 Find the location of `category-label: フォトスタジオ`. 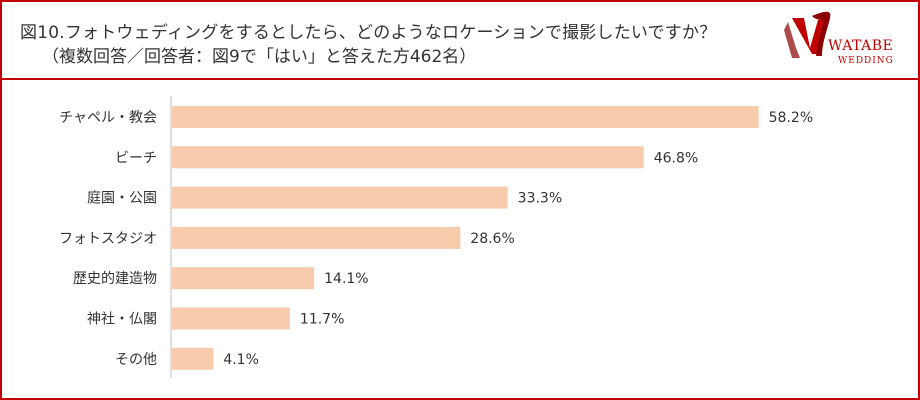

category-label: フォトスタジオ is located at coordinates (108, 239).